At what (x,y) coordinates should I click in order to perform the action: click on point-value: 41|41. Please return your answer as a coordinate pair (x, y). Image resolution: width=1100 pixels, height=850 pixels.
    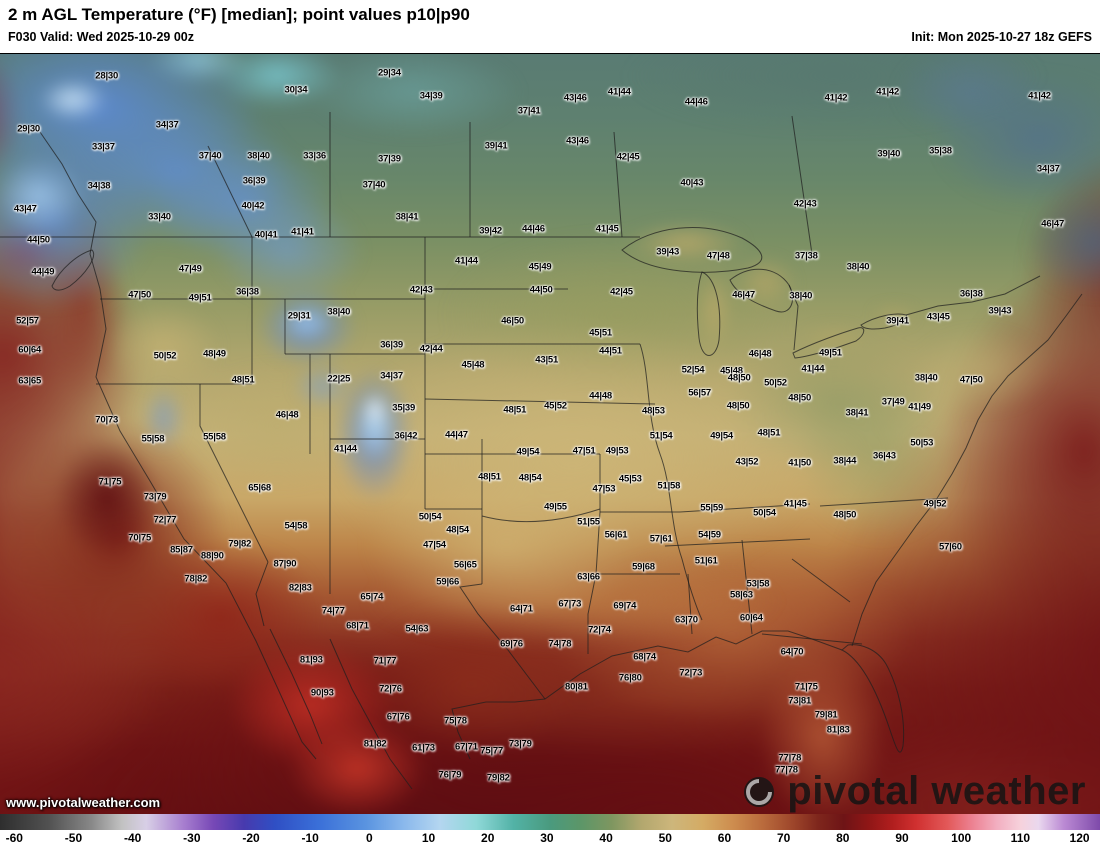
    Looking at the image, I should click on (302, 232).